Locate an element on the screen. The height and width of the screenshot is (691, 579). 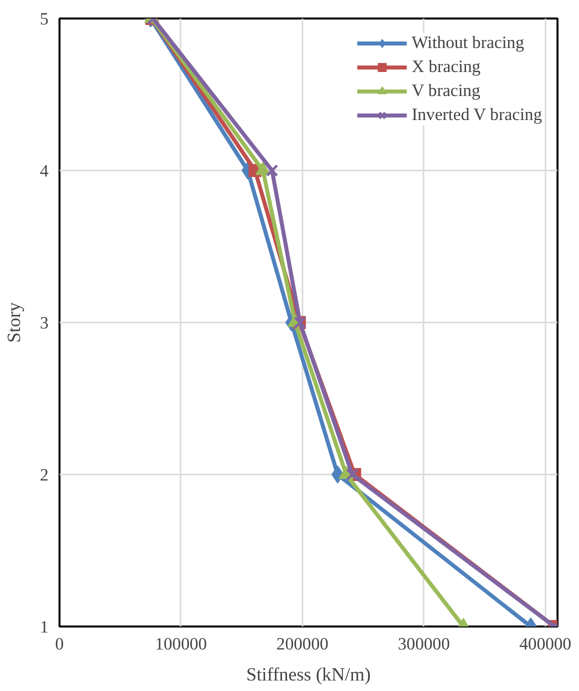
legend-label: V bracing is located at coordinates (446, 91).